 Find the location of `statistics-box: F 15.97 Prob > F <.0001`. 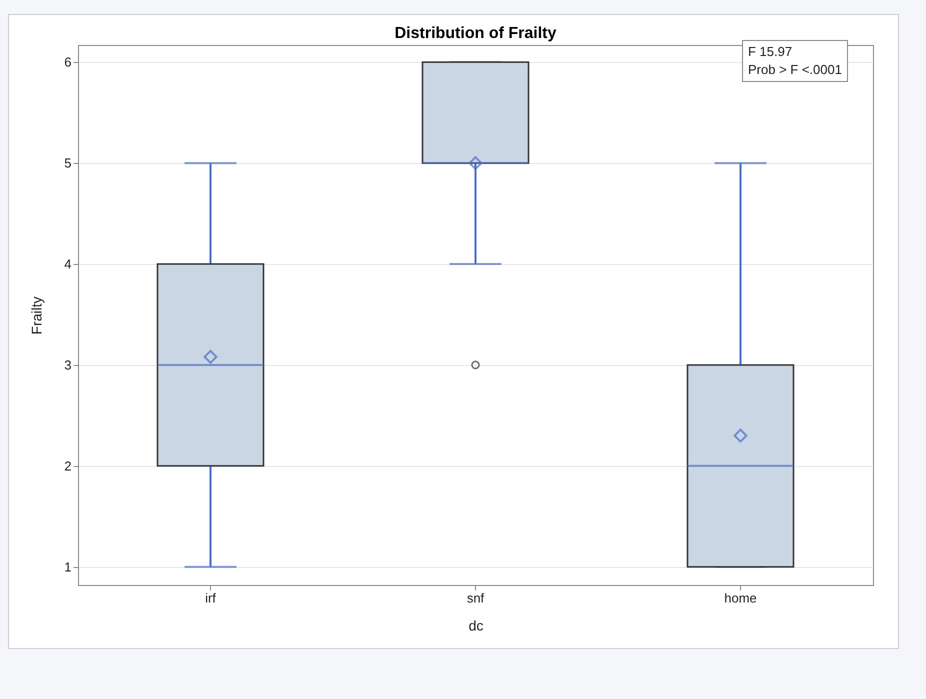

statistics-box: F 15.97 Prob > F <.0001 is located at coordinates (795, 61).